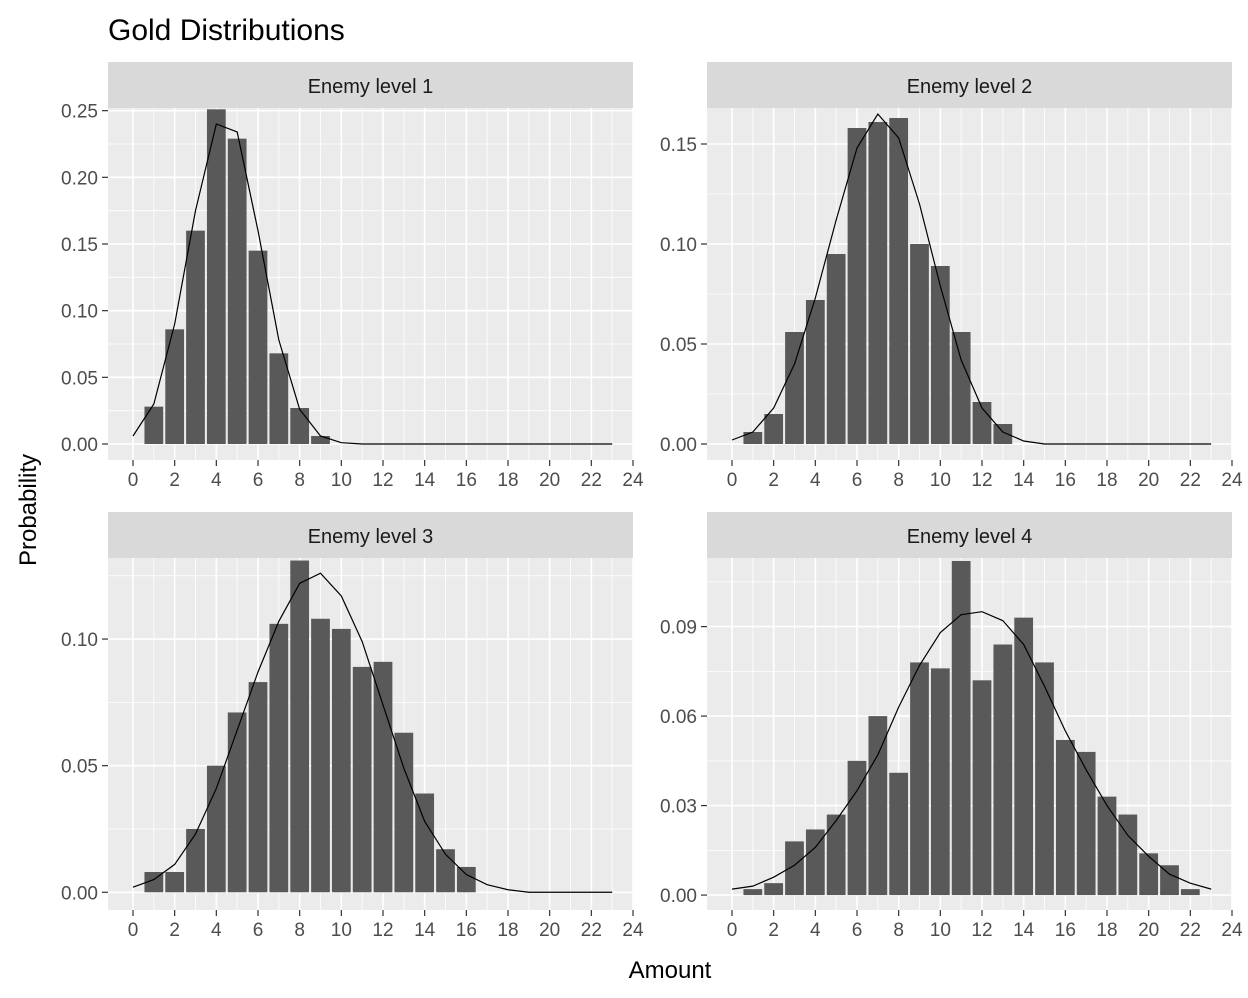 The image size is (1248, 998). Describe the element at coordinates (970, 87) in the screenshot. I see `facet-strip-label: Enemy level 2` at that location.